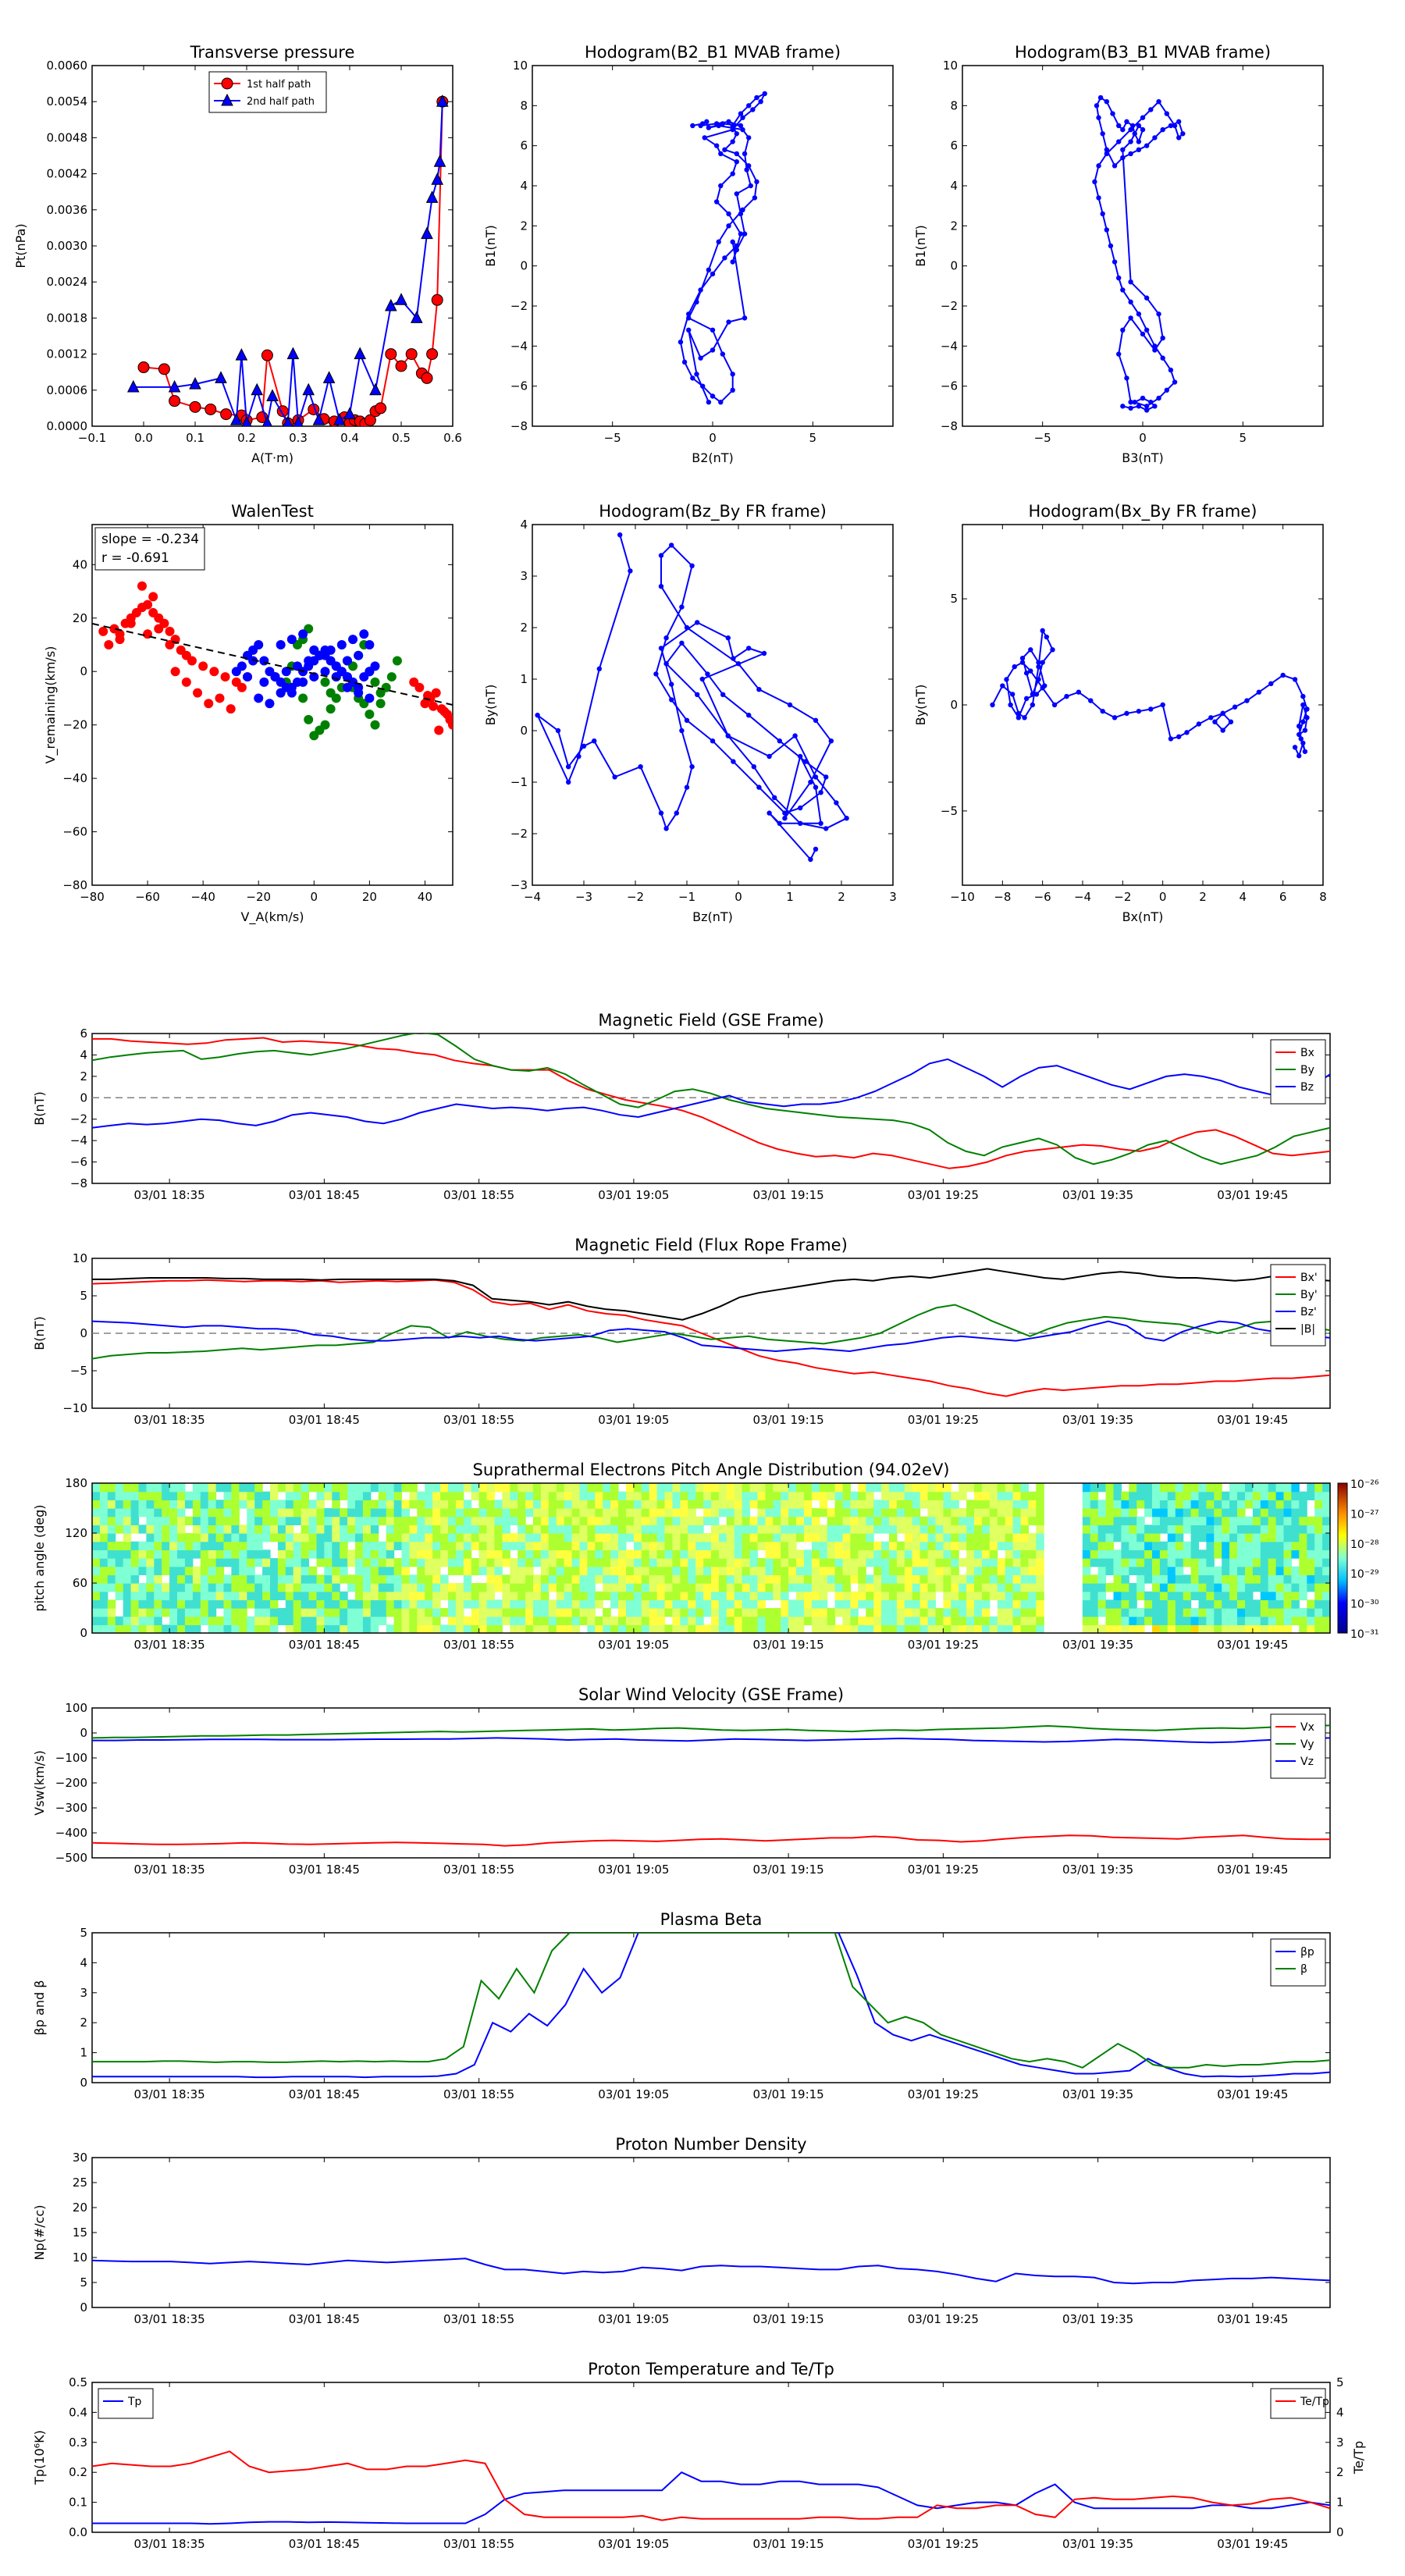 This screenshot has height=2576, width=1405. Describe the element at coordinates (281, 102) in the screenshot. I see `legend-label: 2nd half path` at that location.